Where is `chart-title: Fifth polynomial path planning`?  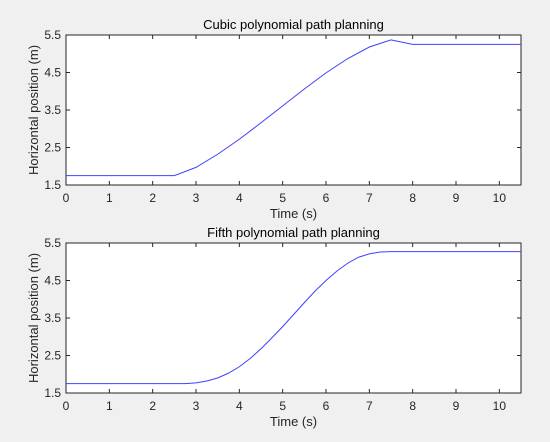
chart-title: Fifth polynomial path planning is located at coordinates (293, 232).